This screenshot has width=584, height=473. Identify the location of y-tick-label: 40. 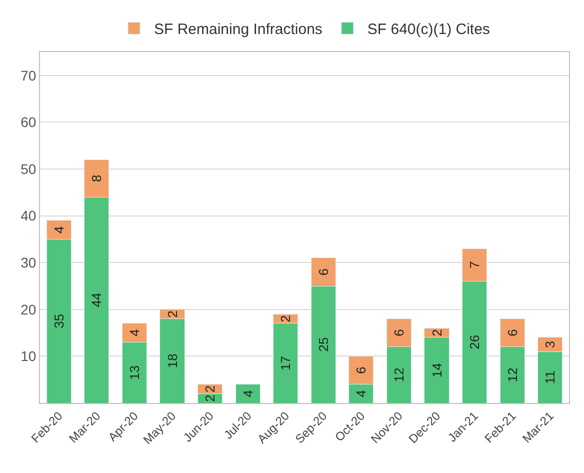
(28, 216).